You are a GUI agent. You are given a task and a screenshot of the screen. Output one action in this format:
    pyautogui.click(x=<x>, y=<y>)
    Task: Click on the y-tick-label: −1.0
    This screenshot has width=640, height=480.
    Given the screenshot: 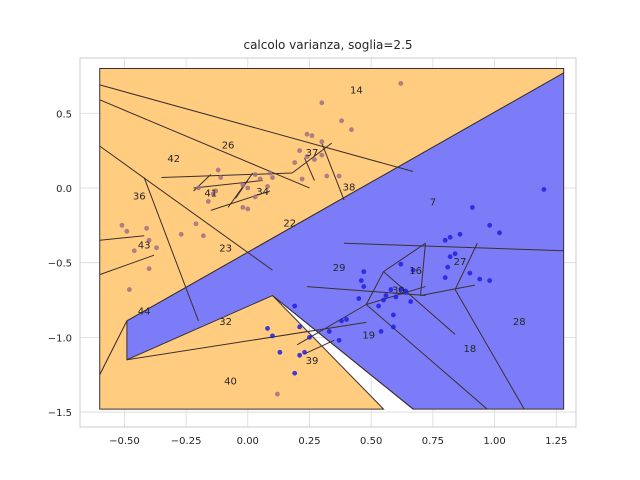 What is the action you would take?
    pyautogui.click(x=60, y=338)
    